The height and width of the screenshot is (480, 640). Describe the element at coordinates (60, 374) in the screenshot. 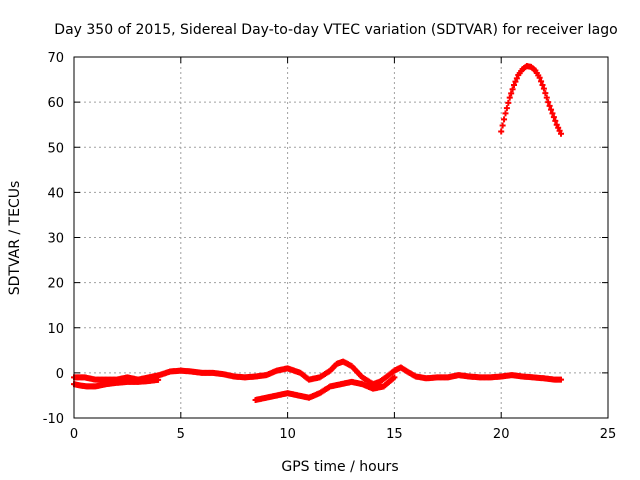

I see `y-tick-label: 0` at that location.